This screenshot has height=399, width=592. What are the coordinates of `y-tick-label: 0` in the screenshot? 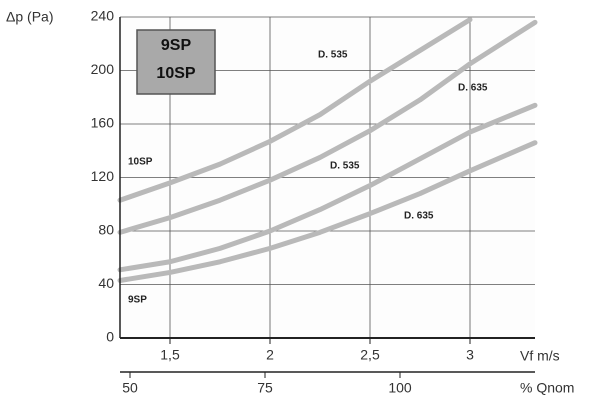 It's located at (110, 337).